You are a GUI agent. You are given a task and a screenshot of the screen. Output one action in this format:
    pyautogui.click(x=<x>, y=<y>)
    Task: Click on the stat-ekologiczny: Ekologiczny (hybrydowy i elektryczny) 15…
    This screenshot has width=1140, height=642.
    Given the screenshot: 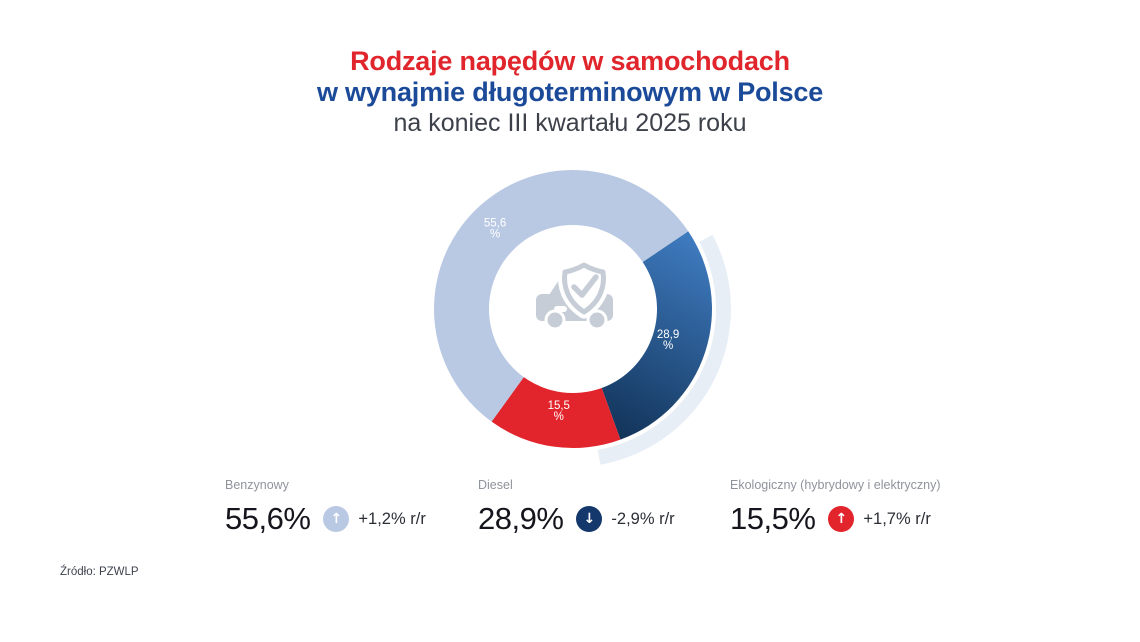 What is the action you would take?
    pyautogui.click(x=860, y=507)
    